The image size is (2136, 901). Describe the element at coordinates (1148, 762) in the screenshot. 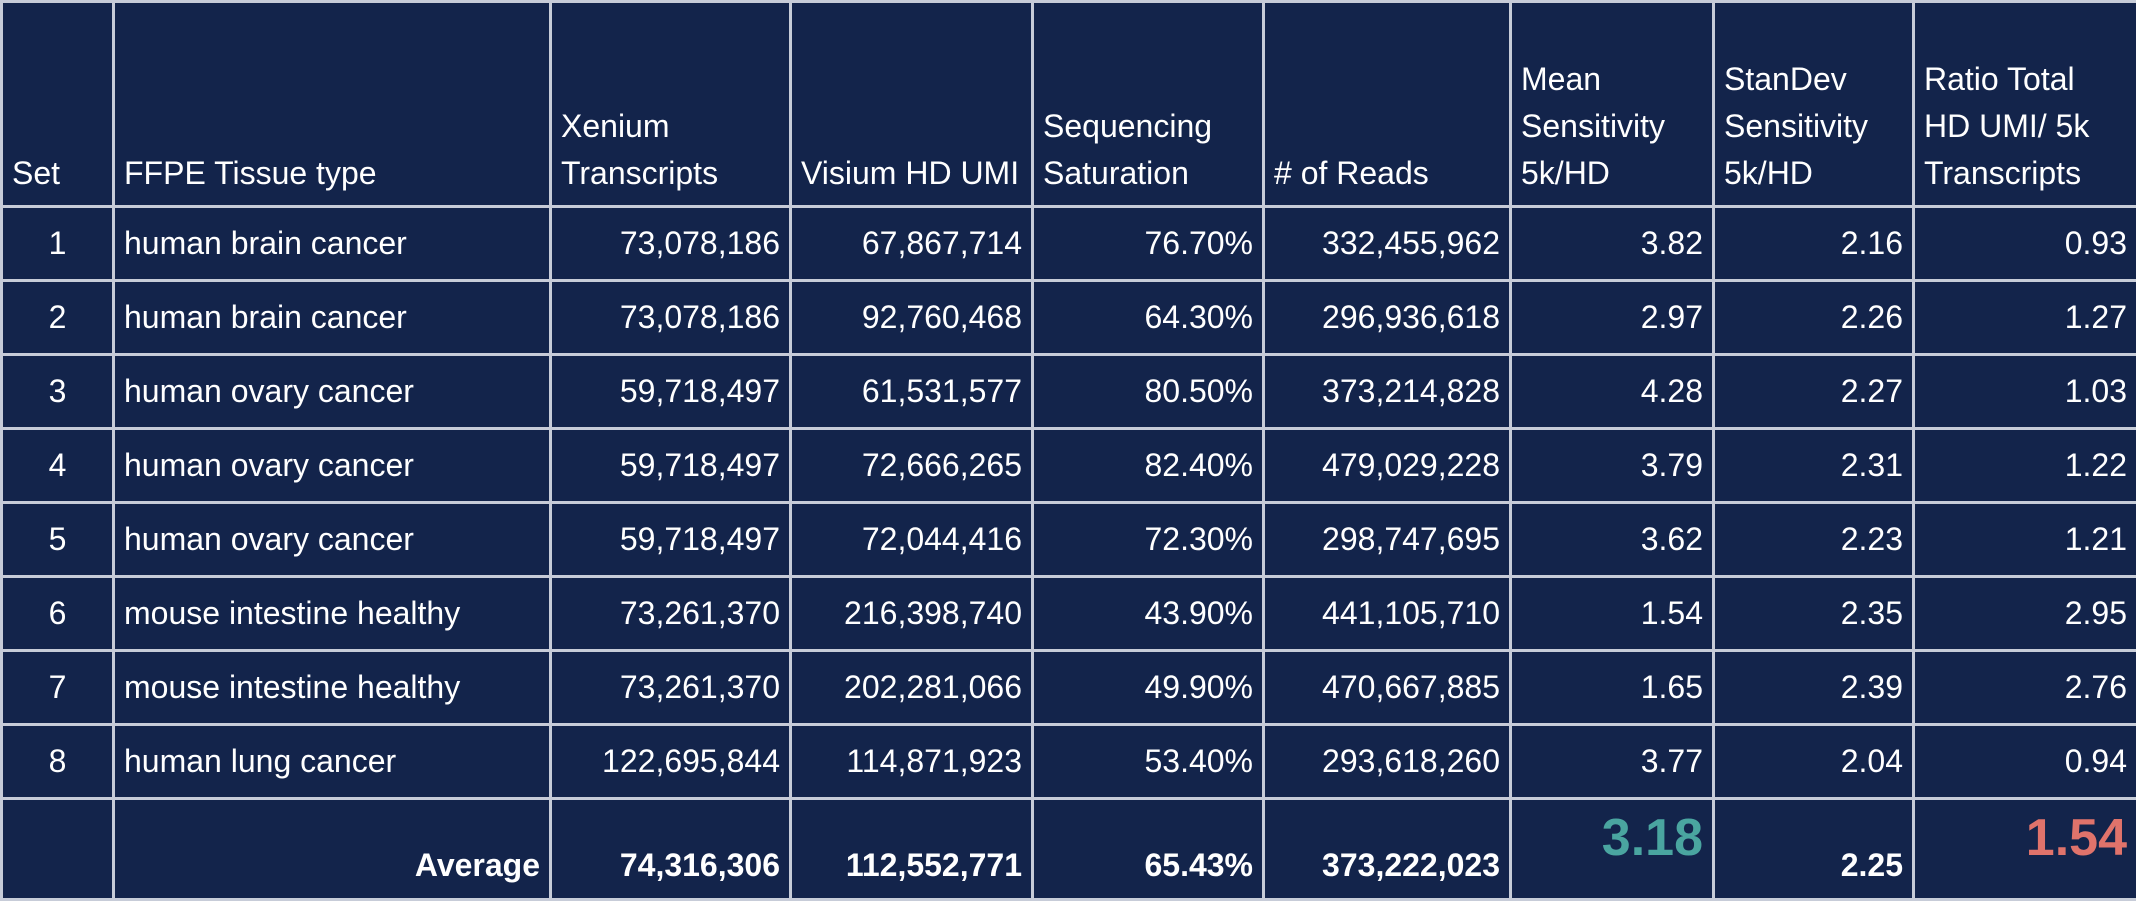

I see `cell-sequencing-saturation: 53.40%` at that location.